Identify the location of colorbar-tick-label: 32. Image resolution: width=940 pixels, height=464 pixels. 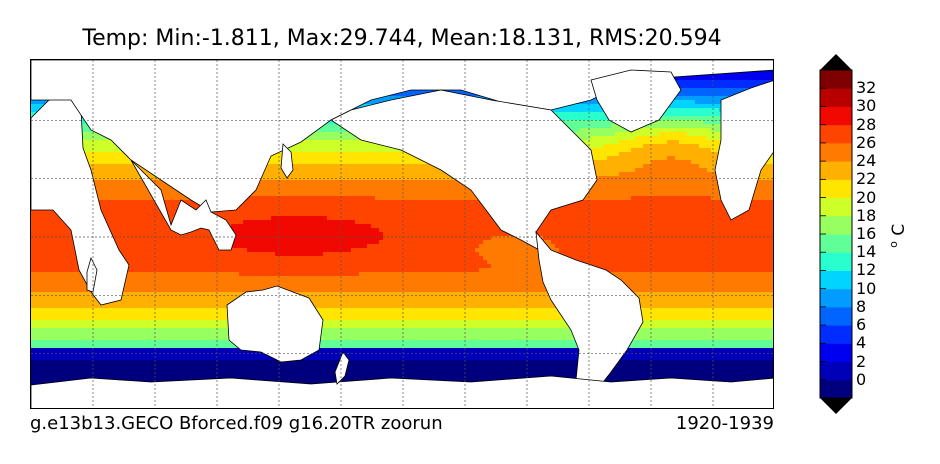
(866, 88).